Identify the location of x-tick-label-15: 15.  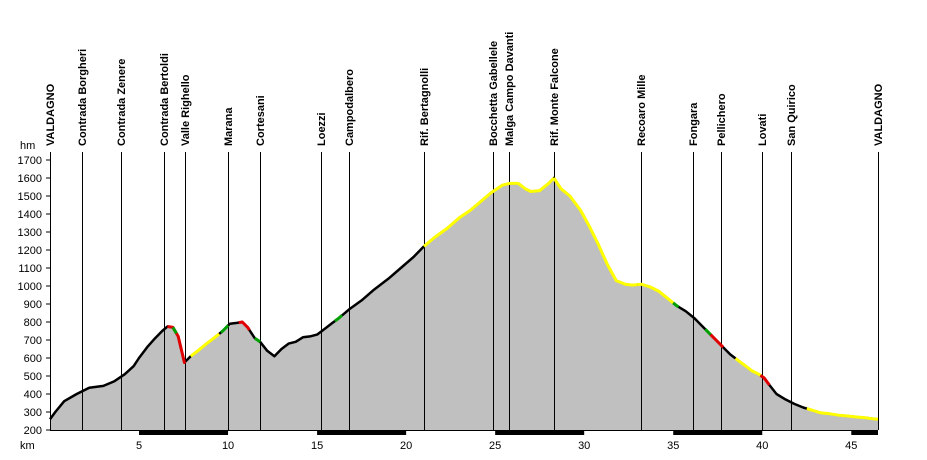
(317, 446).